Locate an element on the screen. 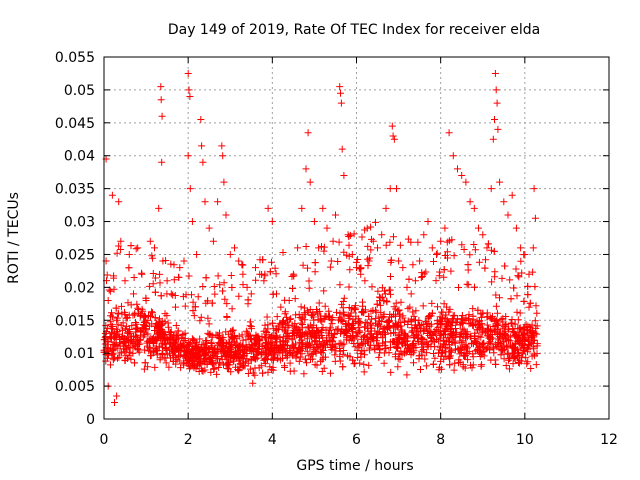 The height and width of the screenshot is (480, 640). x-tick-label: 8 is located at coordinates (440, 440).